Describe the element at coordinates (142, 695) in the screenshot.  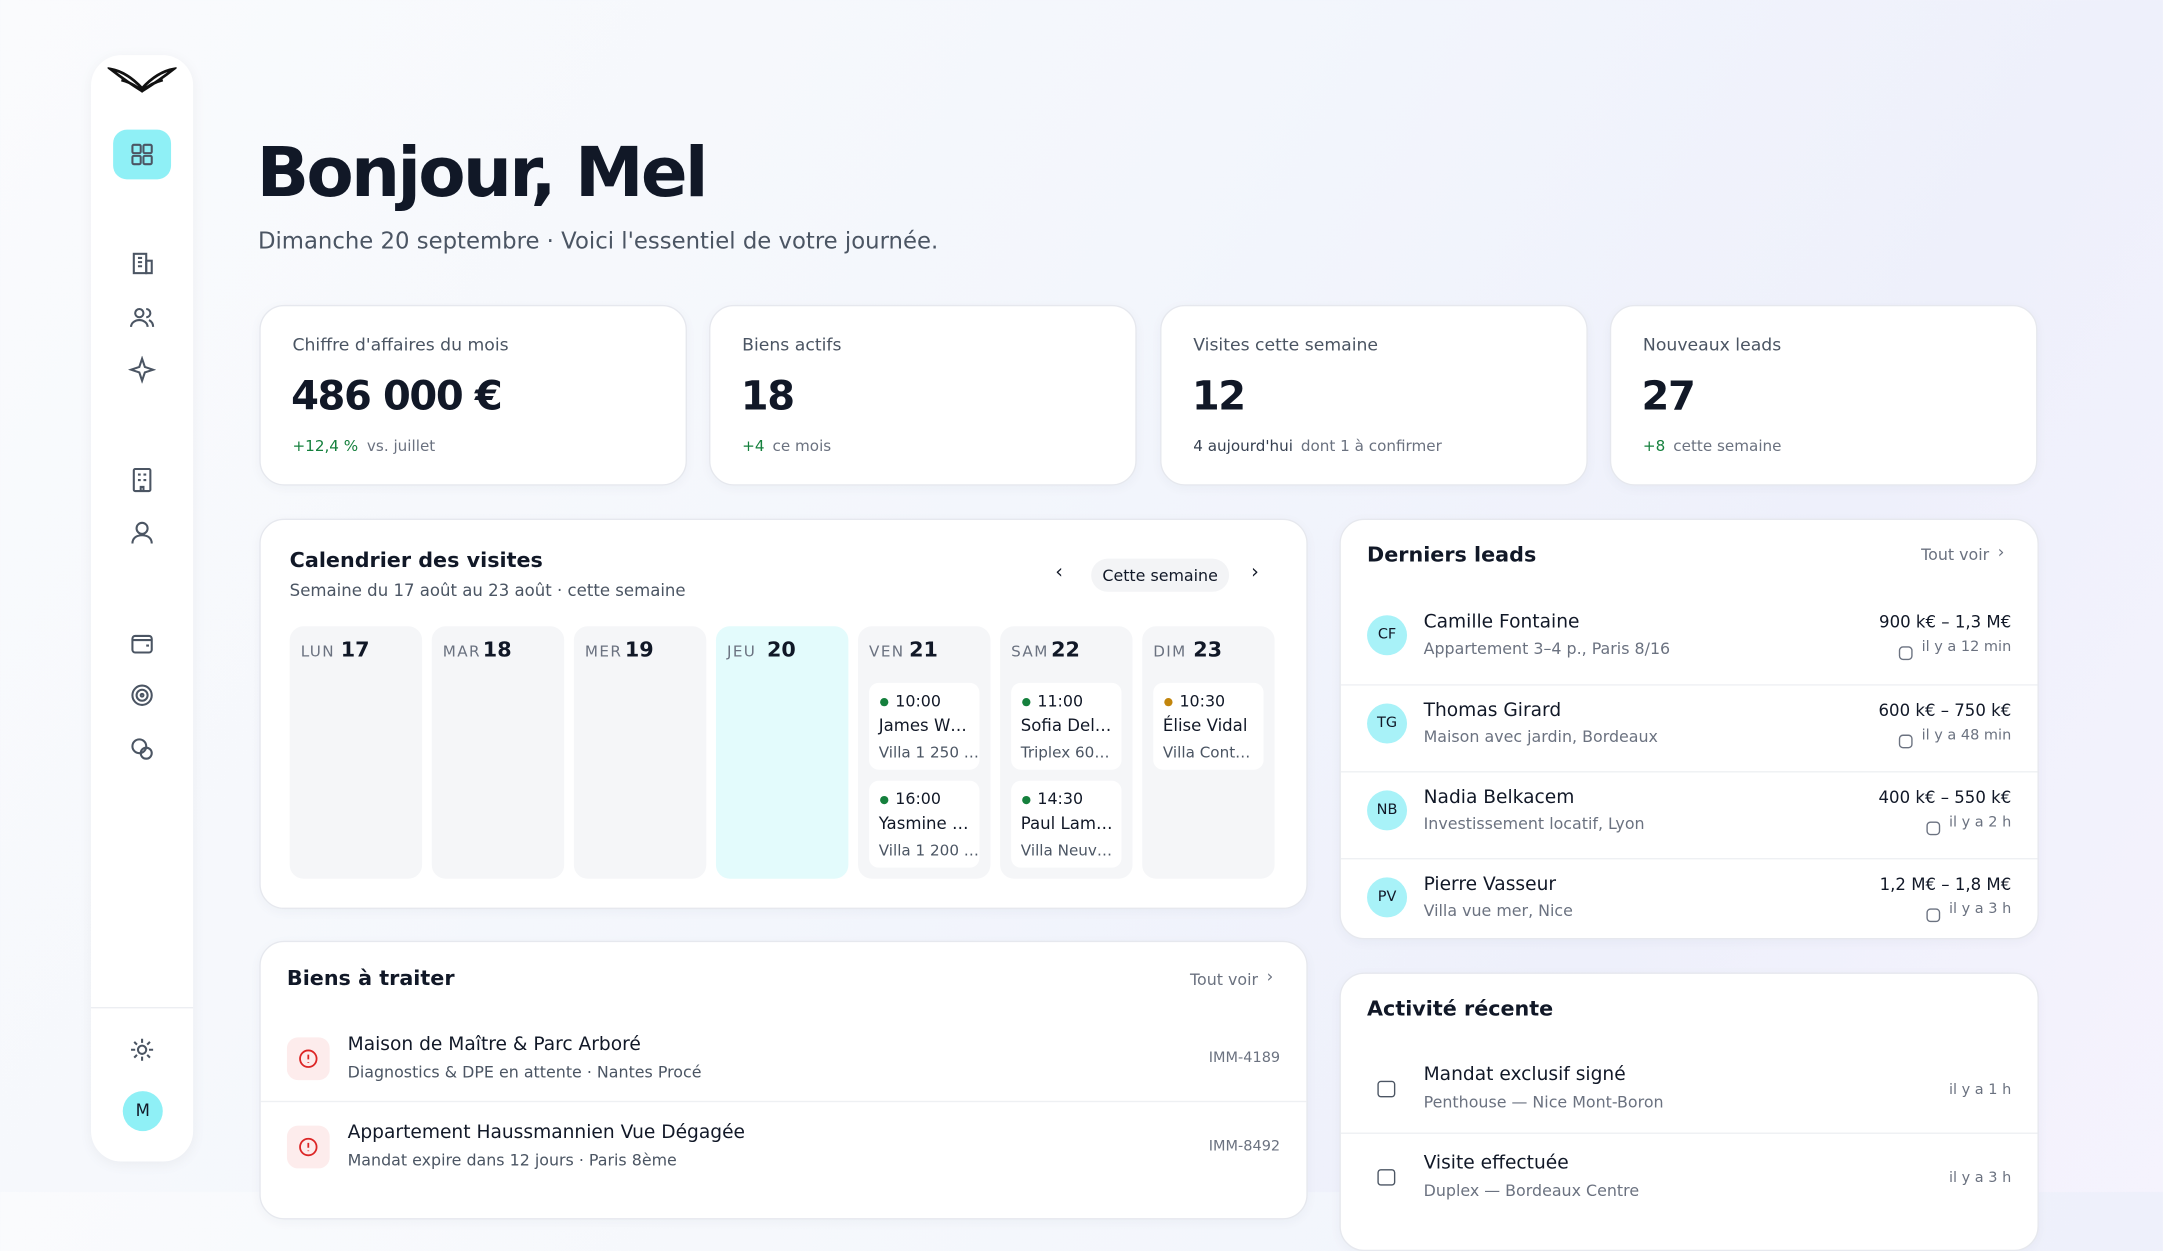
I see `nav-goals` at that location.